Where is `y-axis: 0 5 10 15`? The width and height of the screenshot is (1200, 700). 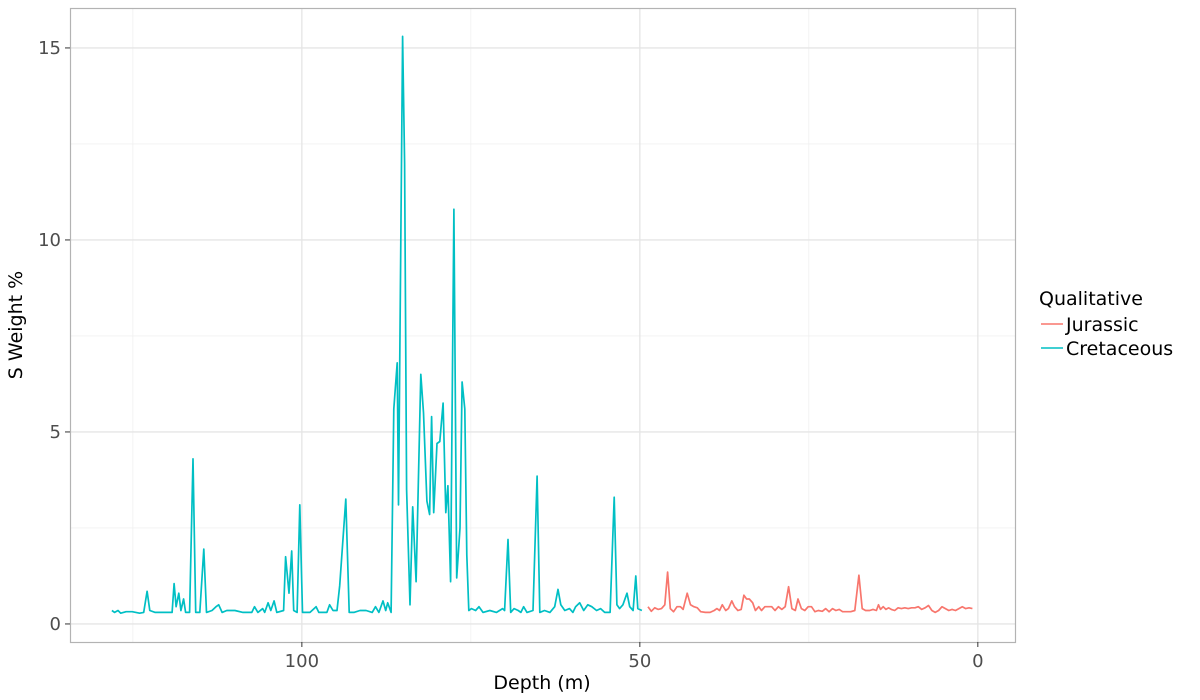 y-axis: 0 5 10 15 is located at coordinates (54, 336).